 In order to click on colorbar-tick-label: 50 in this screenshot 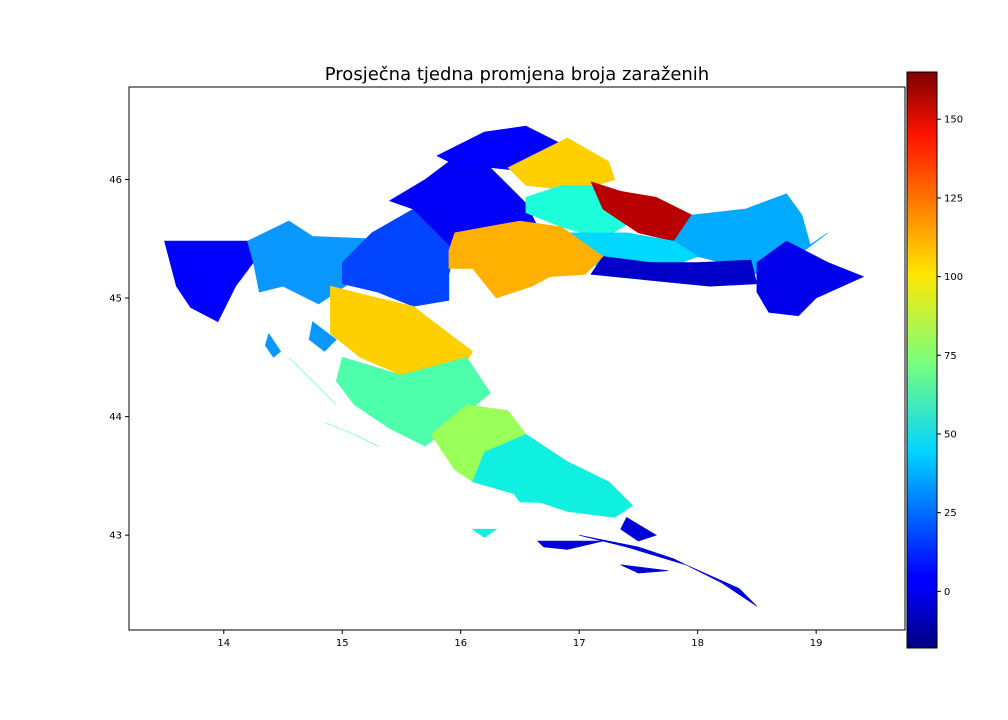, I will do `click(950, 434)`.